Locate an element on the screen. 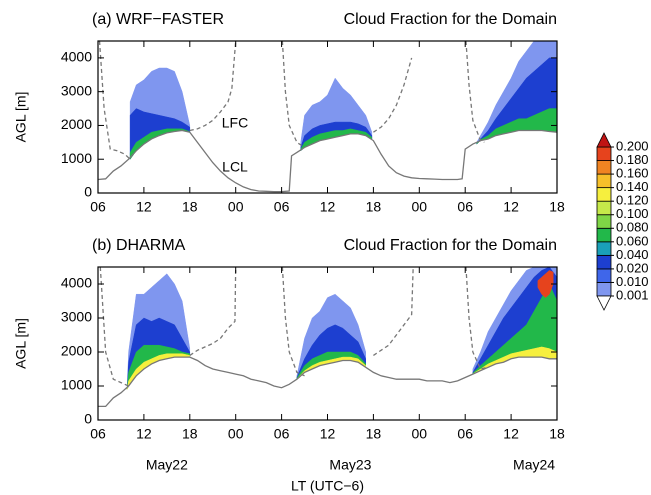 Image resolution: width=651 pixels, height=495 pixels. colorbar-label: 0.100 is located at coordinates (632, 213).